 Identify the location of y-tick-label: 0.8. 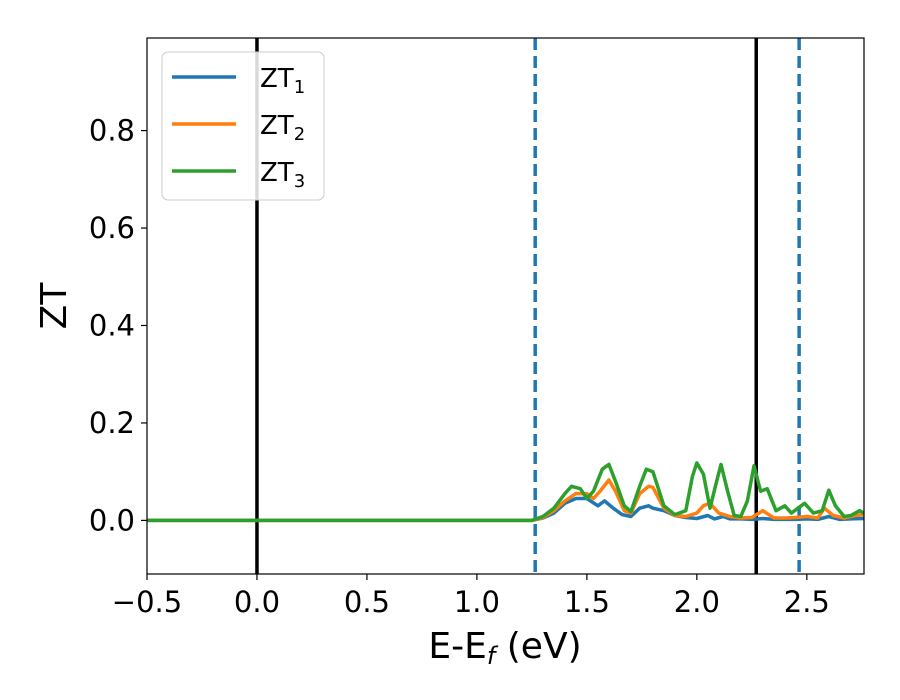
(112, 131).